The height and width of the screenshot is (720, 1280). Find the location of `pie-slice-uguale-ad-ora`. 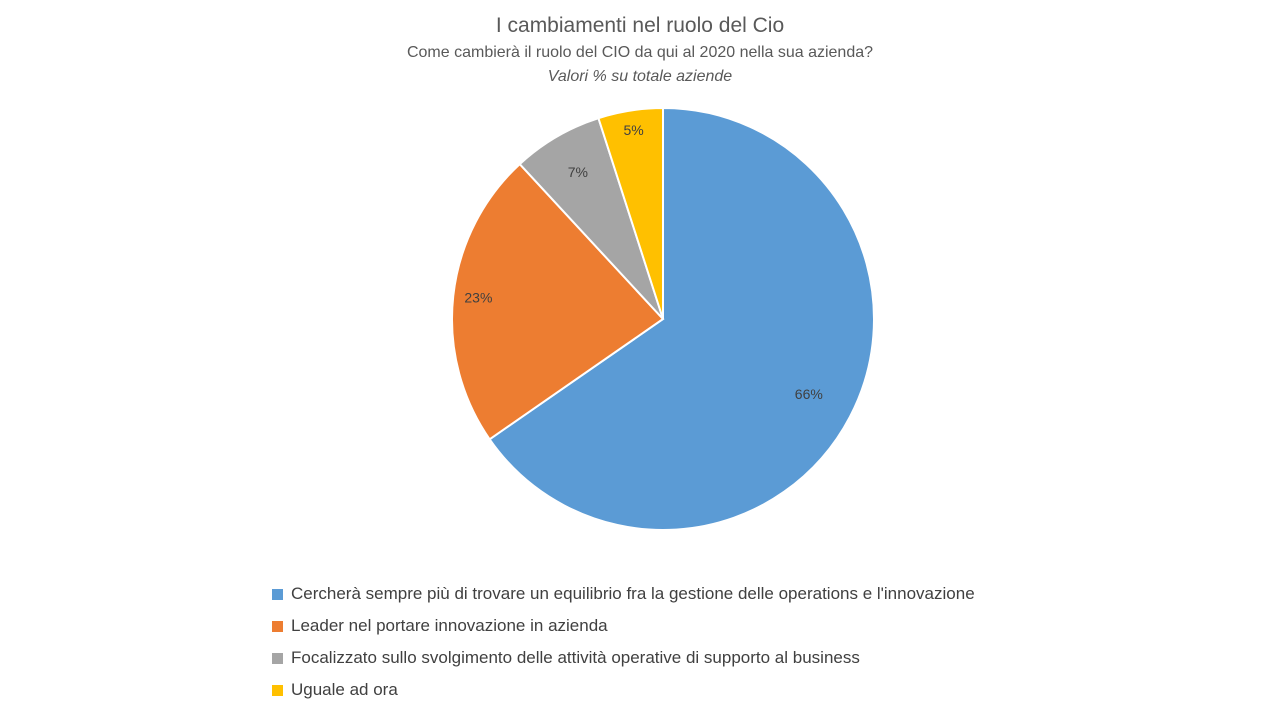

pie-slice-uguale-ad-ora is located at coordinates (630, 213).